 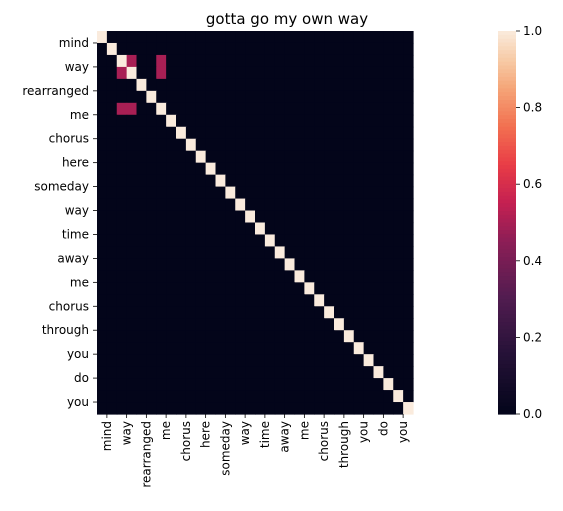 I want to click on x-tick-label: time, so click(x=265, y=434).